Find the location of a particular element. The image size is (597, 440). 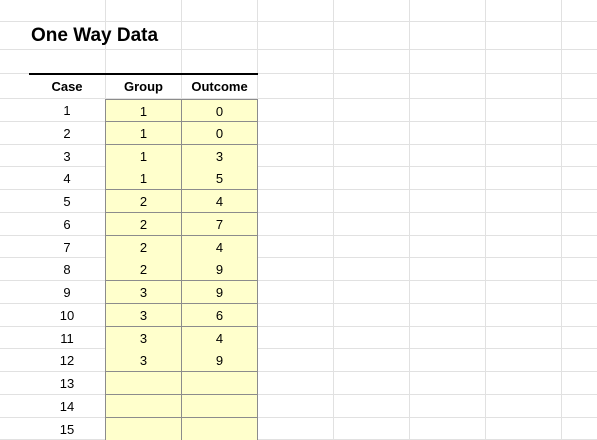

case-cell: 6 is located at coordinates (67, 224).